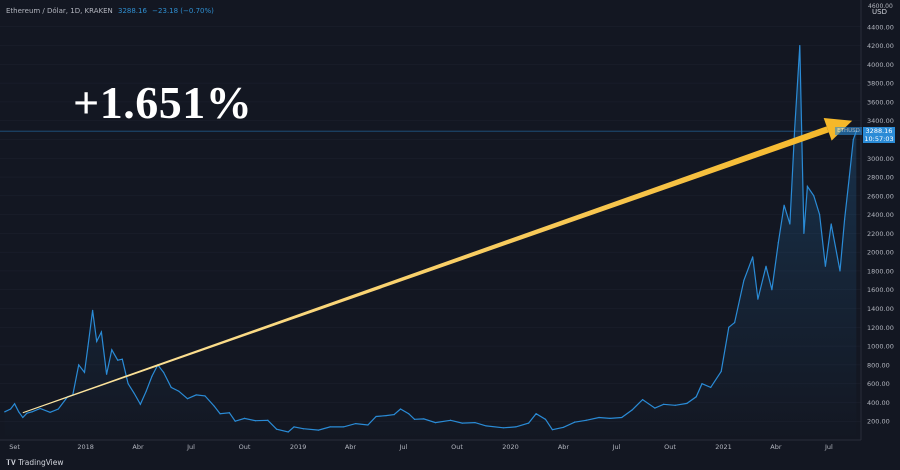  I want to click on price-tick-label: 800.00, so click(878, 365).